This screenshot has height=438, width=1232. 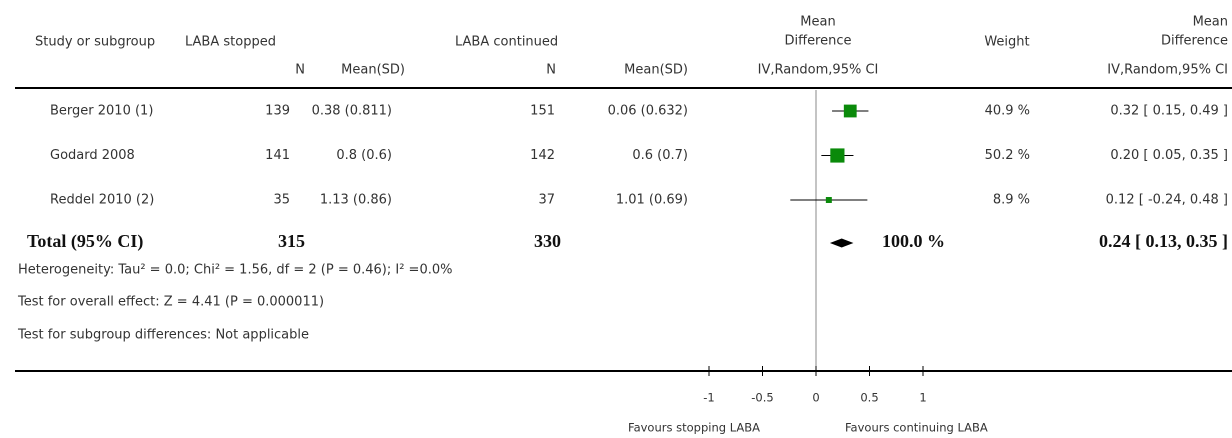 What do you see at coordinates (277, 155) in the screenshot?
I see `n1: 141` at bounding box center [277, 155].